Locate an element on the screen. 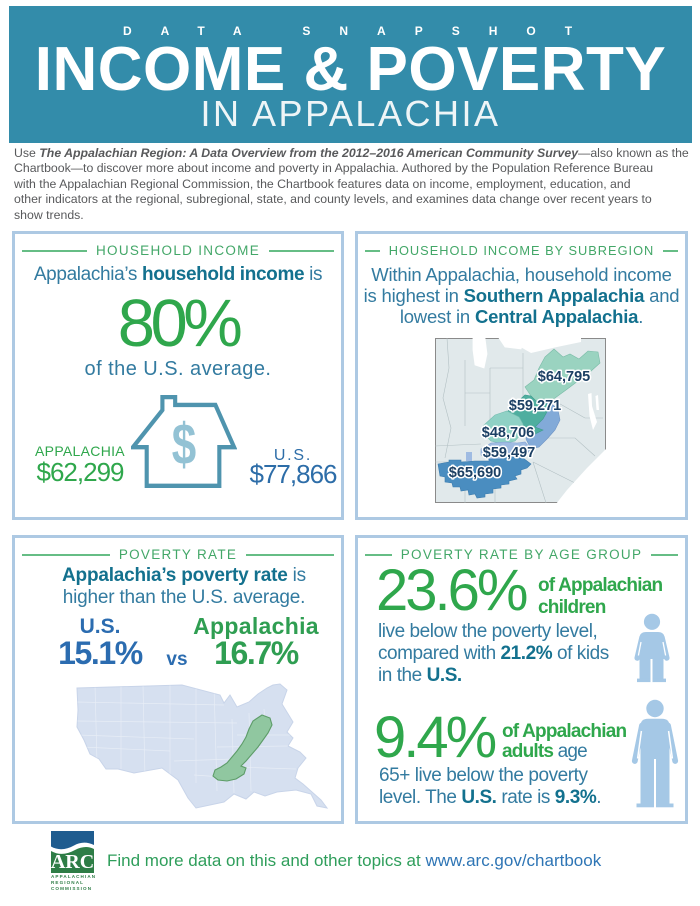 The width and height of the screenshot is (700, 906). svg-text: $48,706 is located at coordinates (508, 433).